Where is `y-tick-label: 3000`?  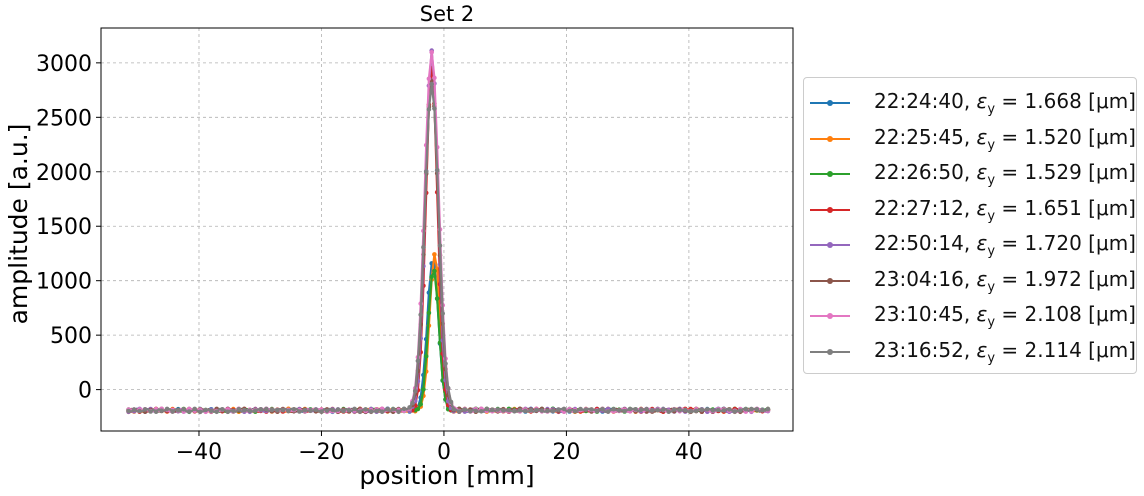 y-tick-label: 3000 is located at coordinates (64, 64).